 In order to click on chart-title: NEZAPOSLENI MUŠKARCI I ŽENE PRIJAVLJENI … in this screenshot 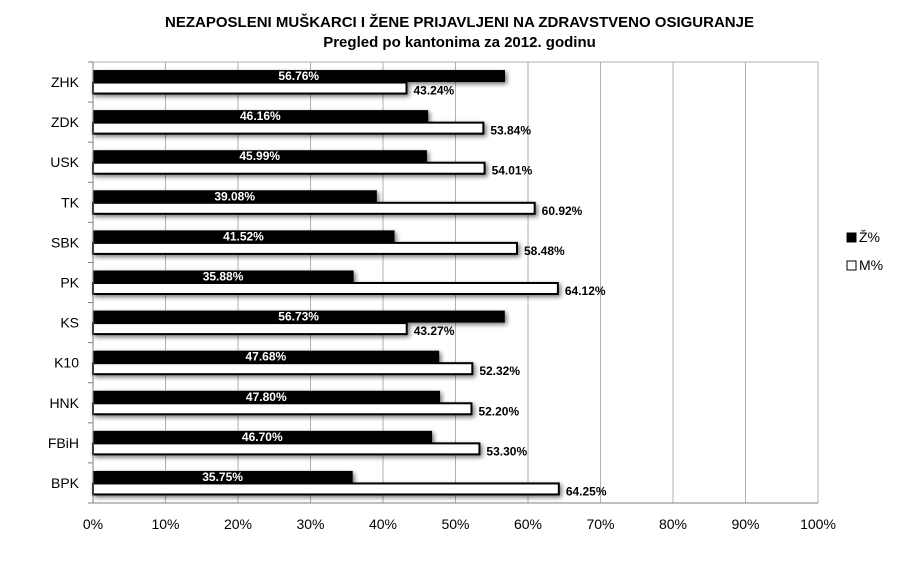, I will do `click(459, 22)`.